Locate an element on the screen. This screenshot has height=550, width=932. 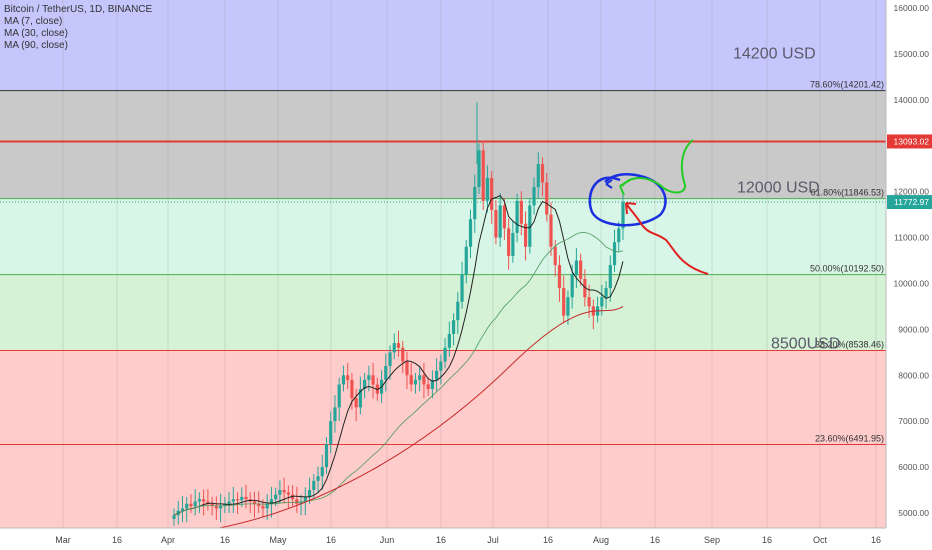
y-tick-label: 12000.00 is located at coordinates (912, 192).